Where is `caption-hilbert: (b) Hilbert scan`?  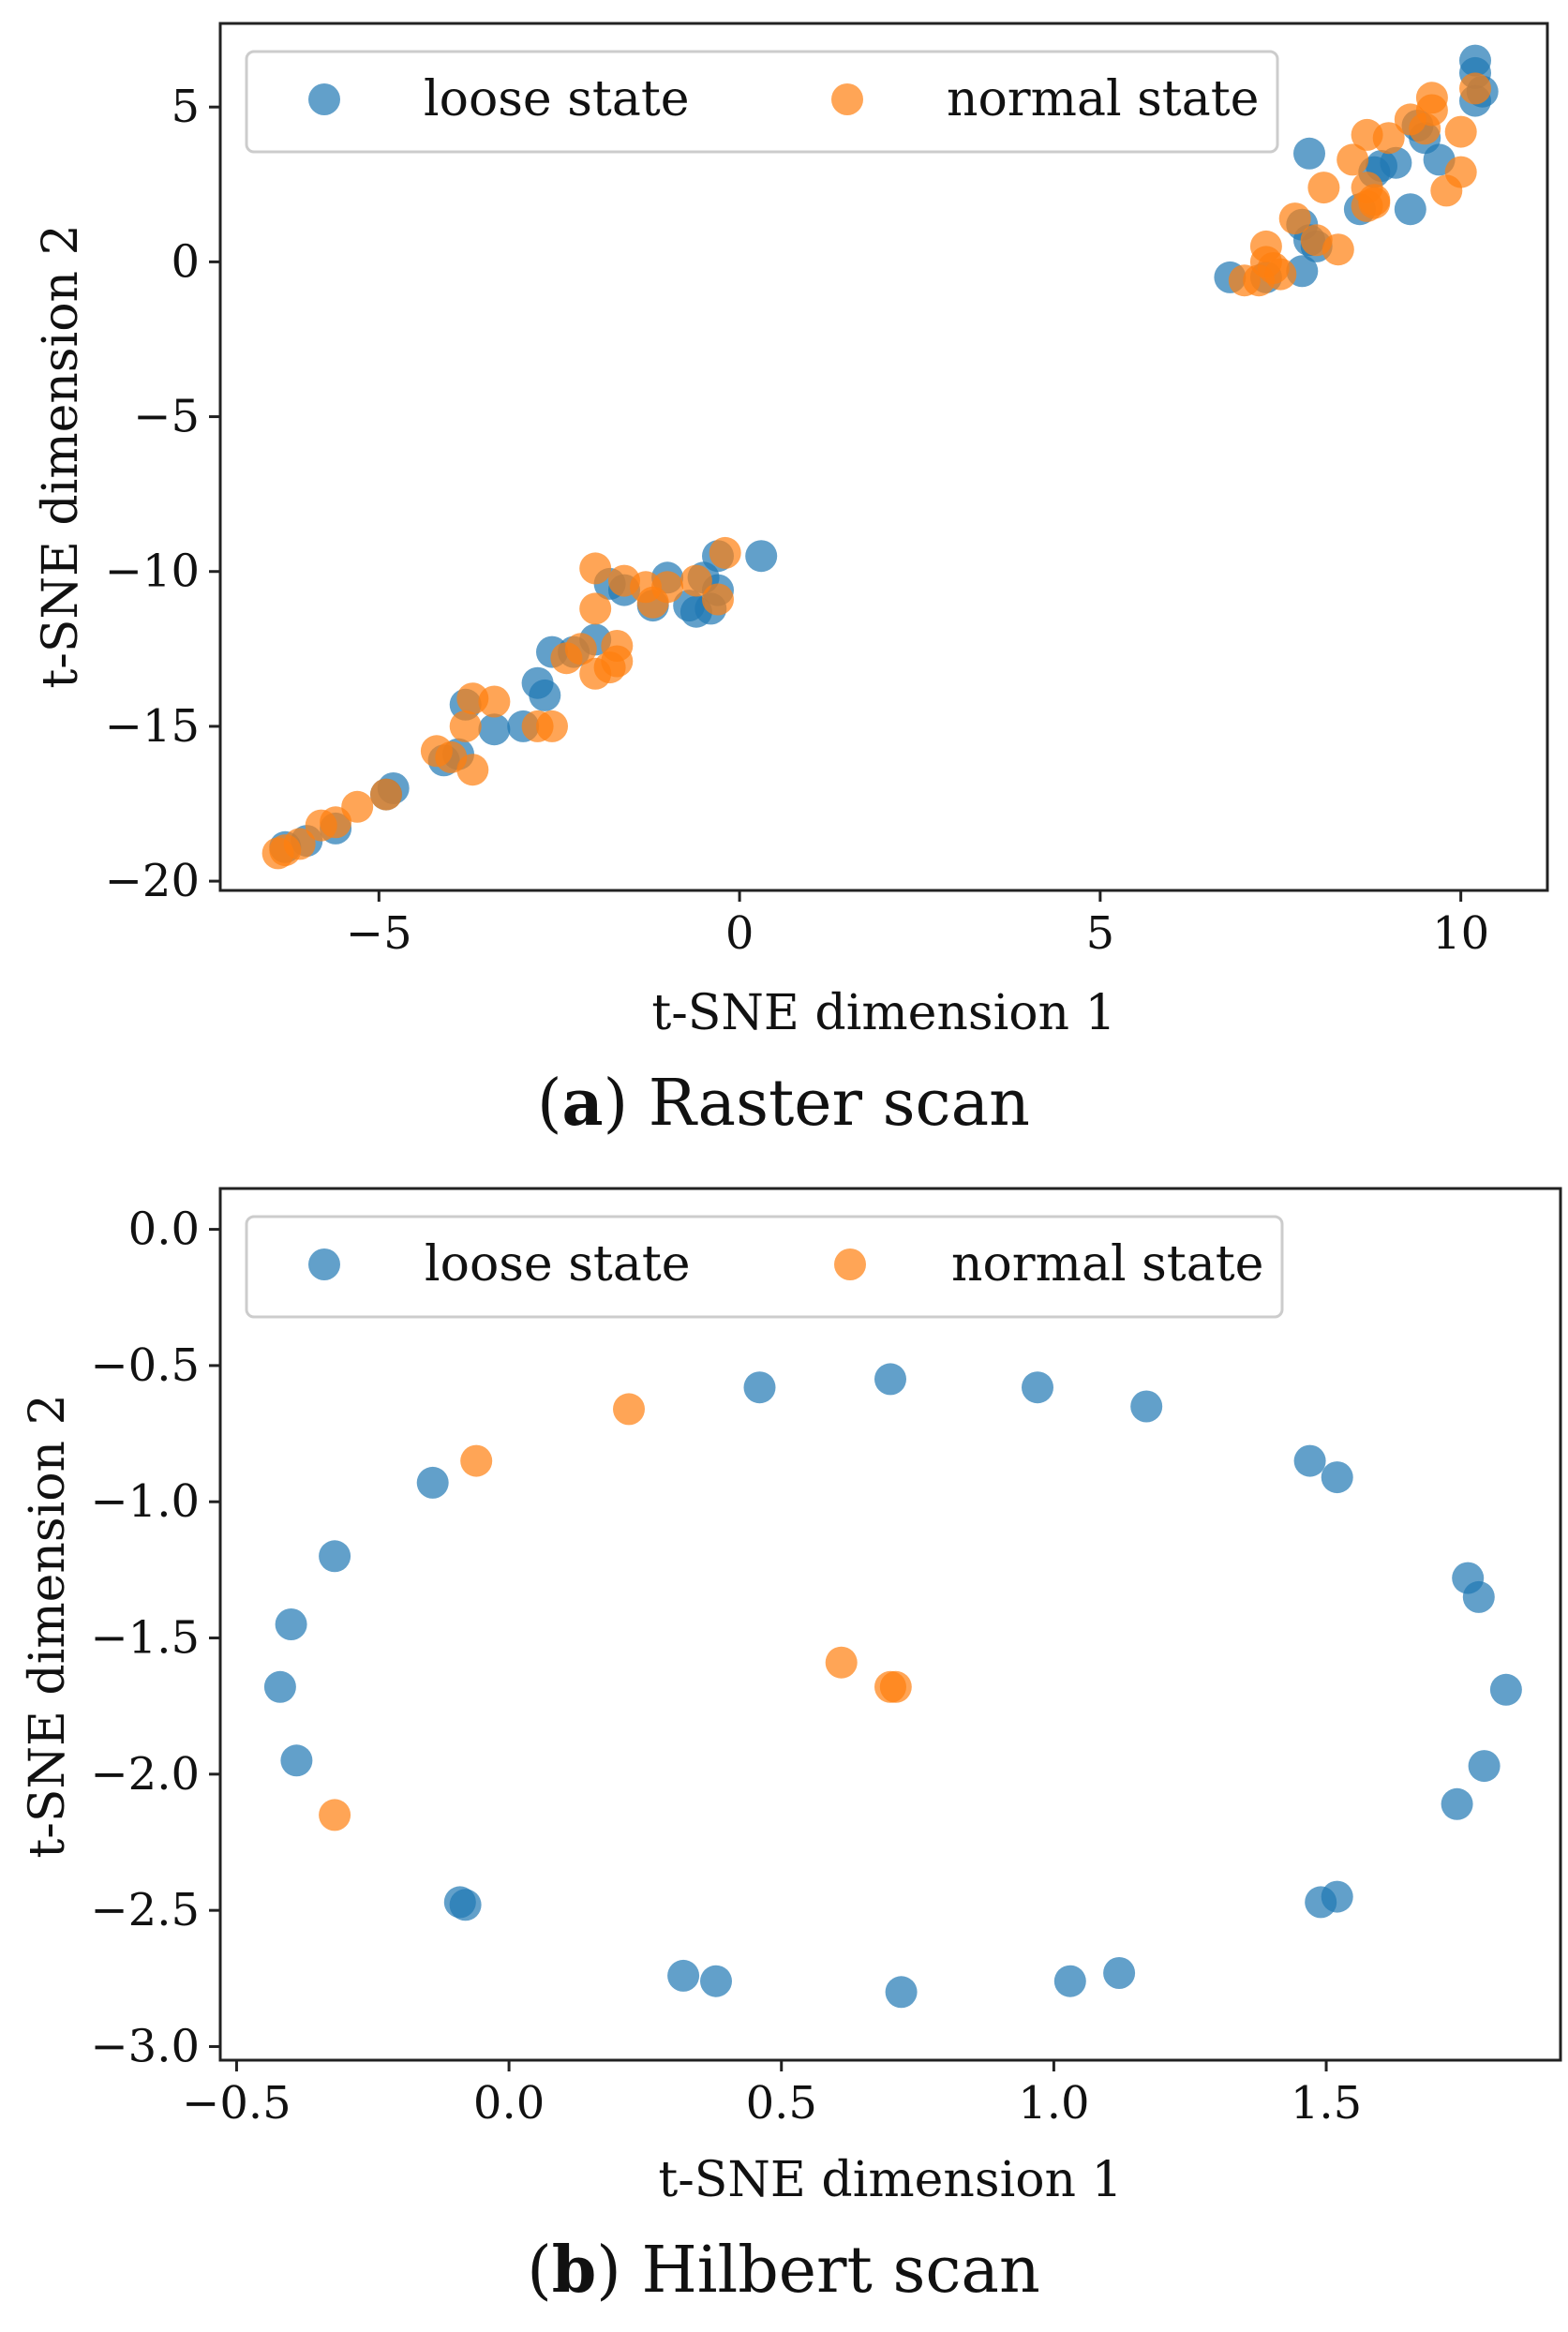
caption-hilbert: (b) Hilbert scan is located at coordinates (783, 2270).